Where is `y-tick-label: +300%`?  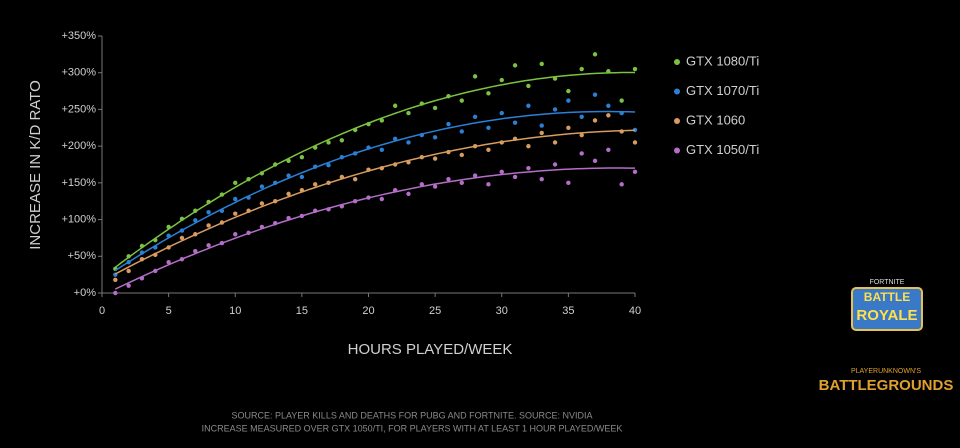
y-tick-label: +300% is located at coordinates (78, 73).